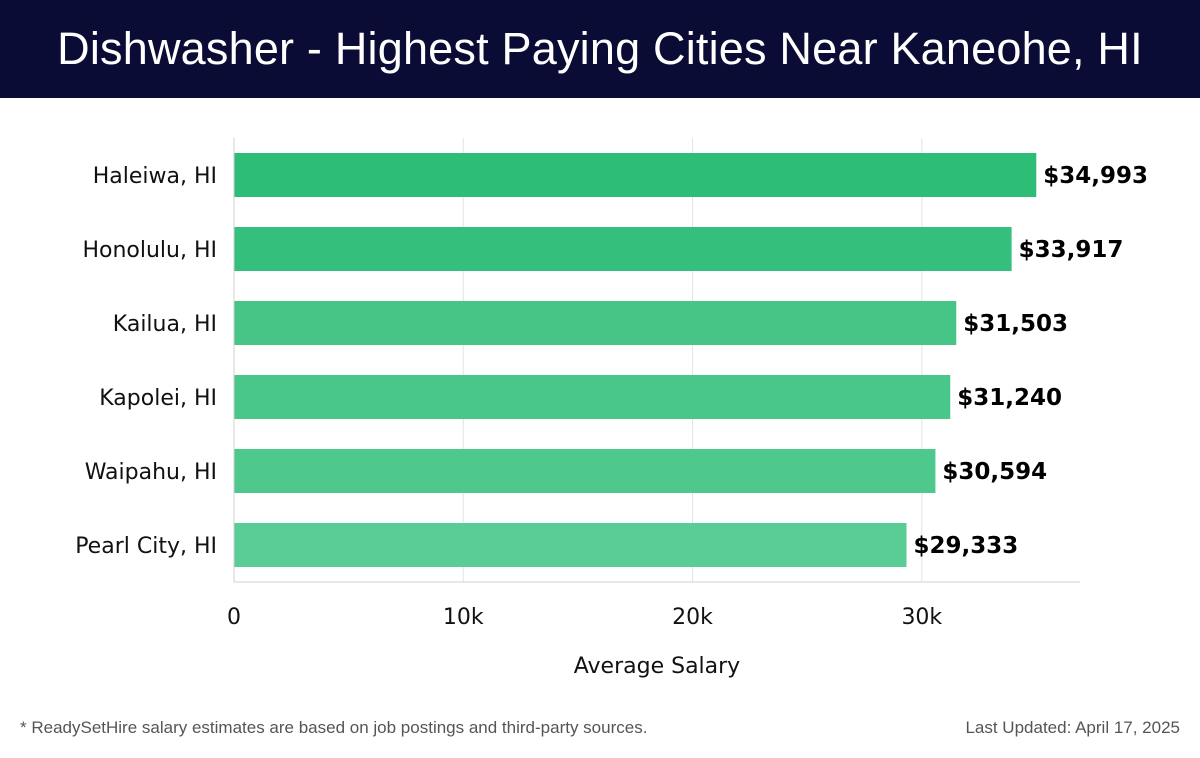  Describe the element at coordinates (155, 176) in the screenshot. I see `category-label: Haleiwa, HI` at that location.